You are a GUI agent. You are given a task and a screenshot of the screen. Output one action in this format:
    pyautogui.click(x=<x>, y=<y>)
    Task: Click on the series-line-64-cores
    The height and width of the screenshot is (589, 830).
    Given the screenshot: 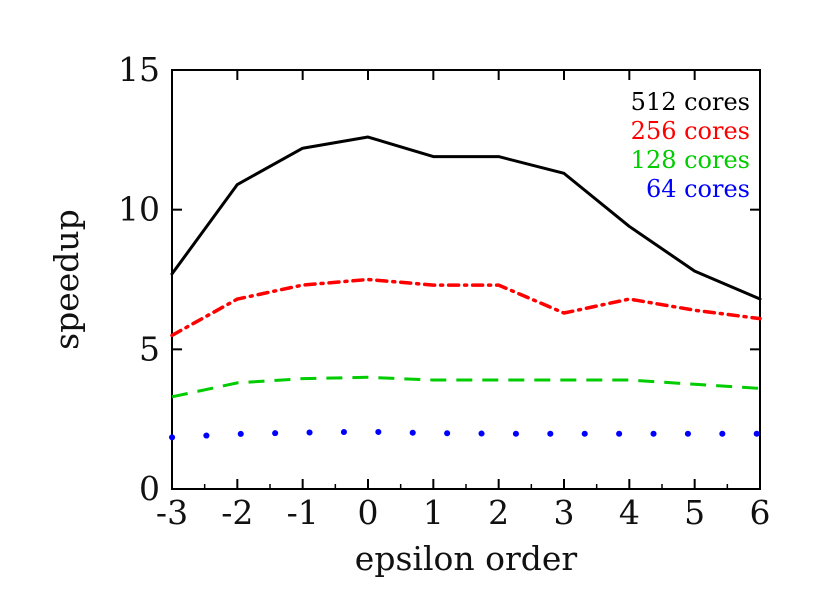 What is the action you would take?
    pyautogui.click(x=466, y=434)
    